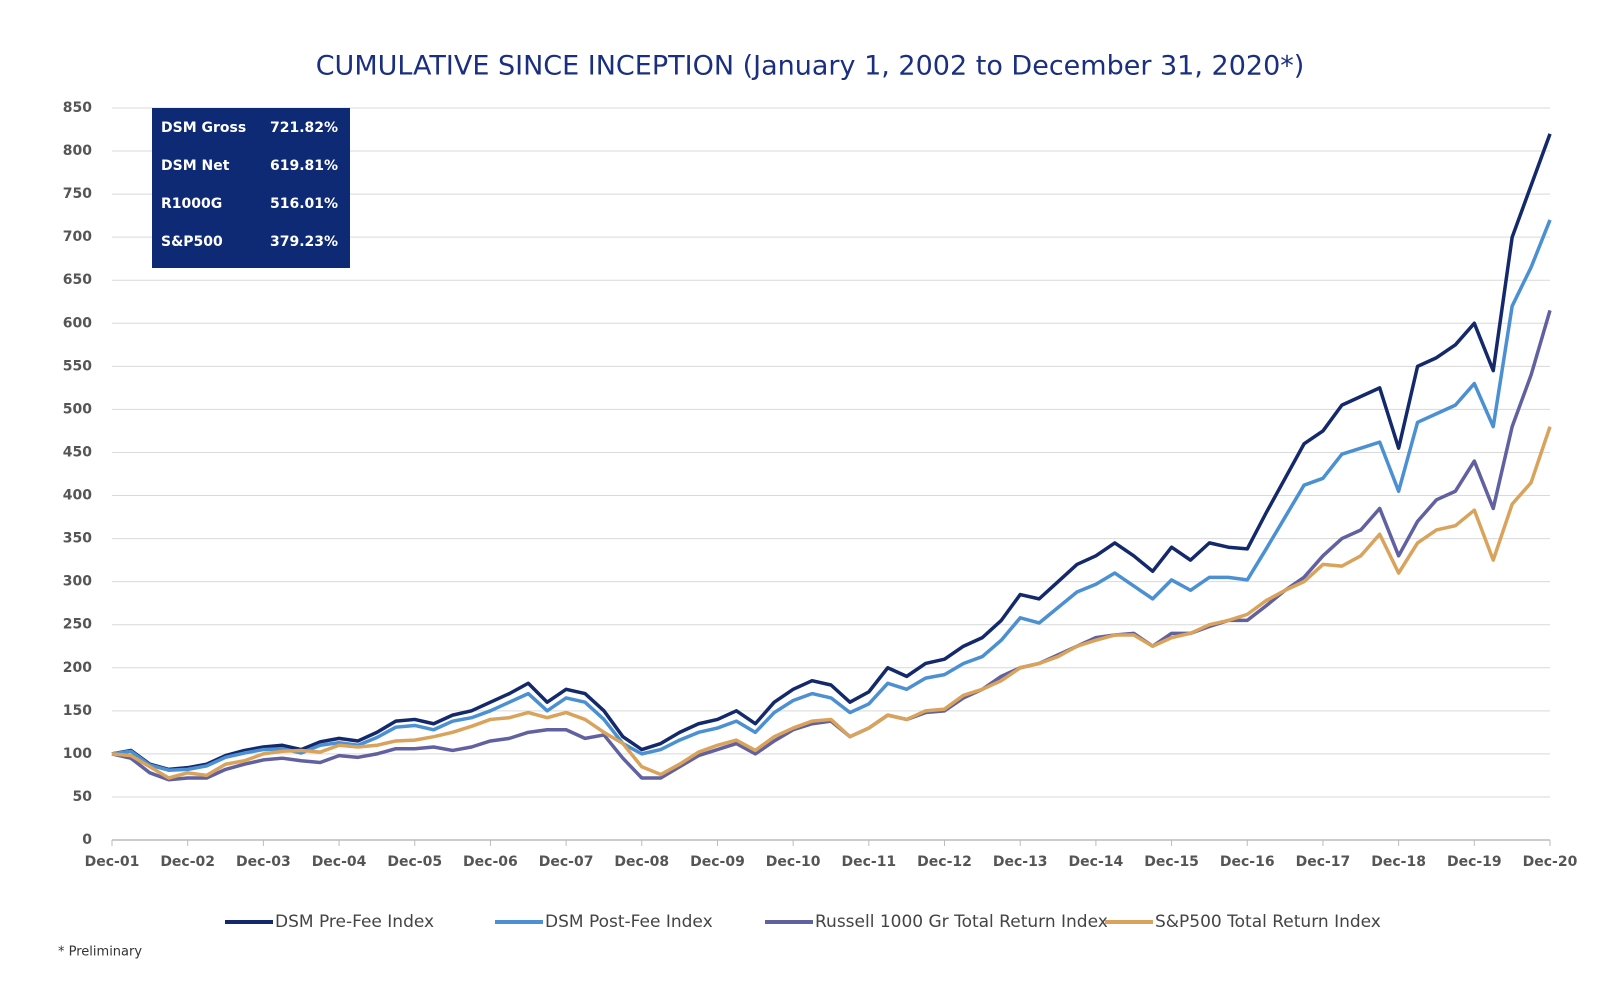 This screenshot has width=1620, height=1000. What do you see at coordinates (1398, 862) in the screenshot?
I see `x-tick-label: Dec-18` at bounding box center [1398, 862].